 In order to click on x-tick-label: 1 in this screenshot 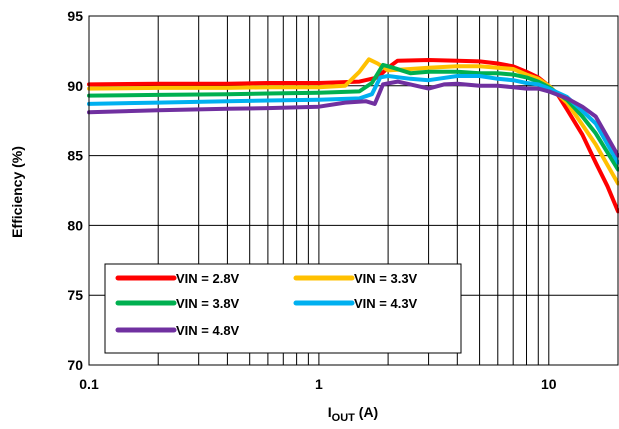, I will do `click(319, 384)`.